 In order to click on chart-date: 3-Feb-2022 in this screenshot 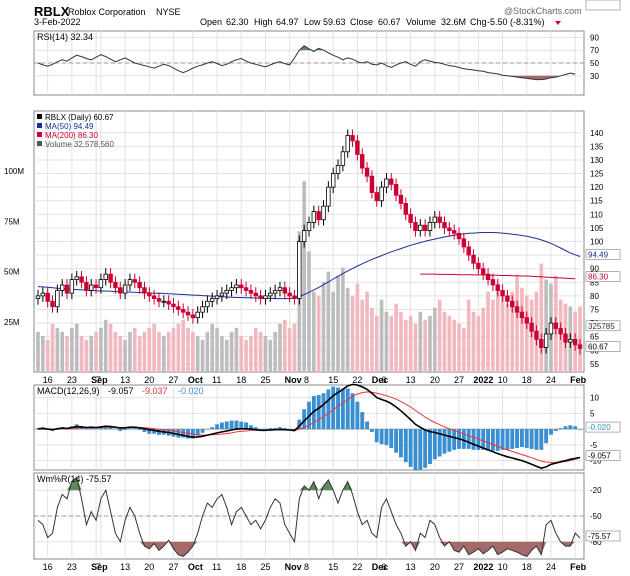, I will do `click(57, 22)`.